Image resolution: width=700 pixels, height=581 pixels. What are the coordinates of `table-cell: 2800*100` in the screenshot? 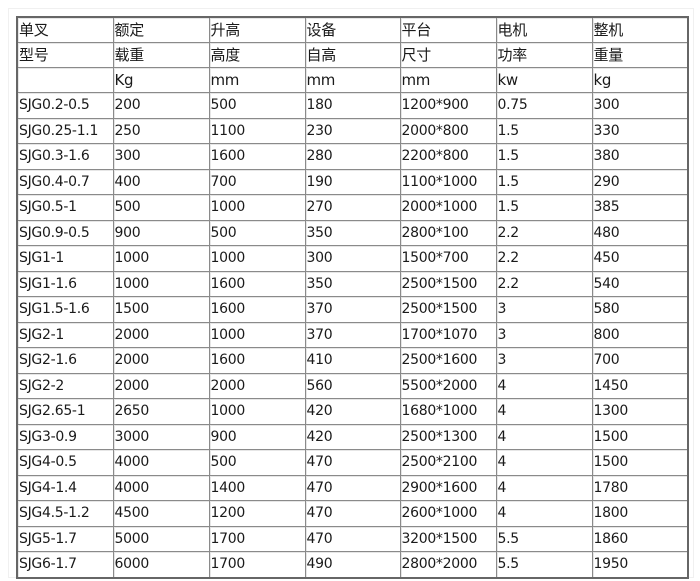 It's located at (448, 232).